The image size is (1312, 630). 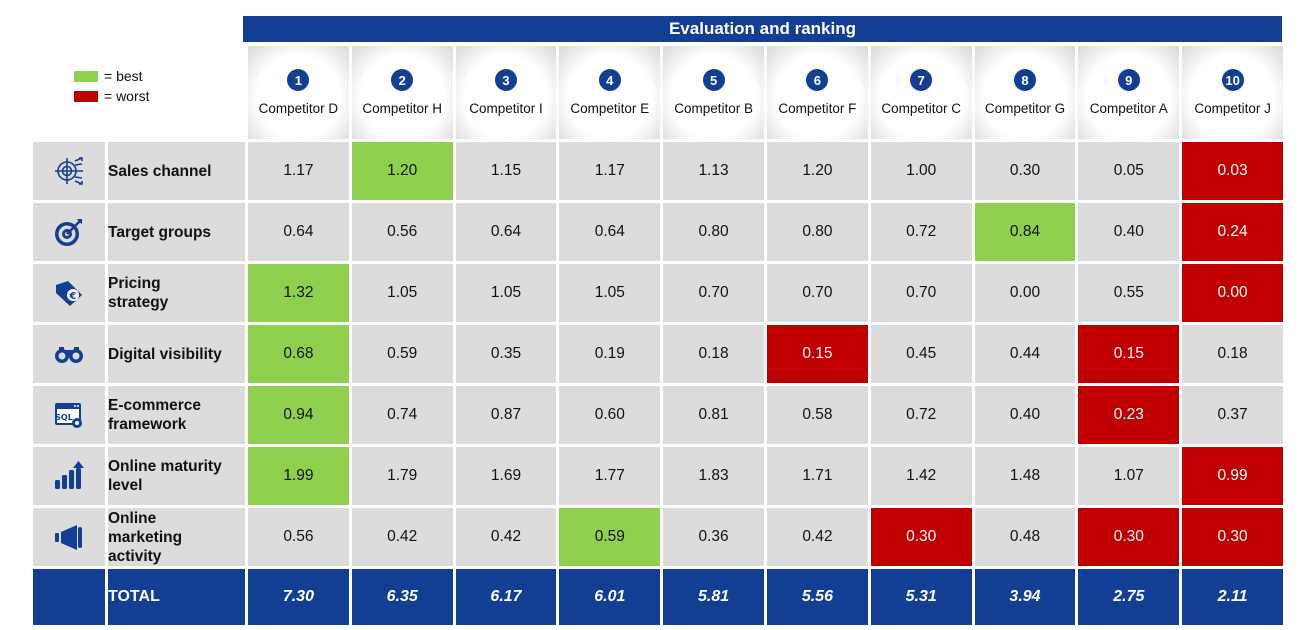 What do you see at coordinates (506, 108) in the screenshot?
I see `competitor-name: Competitor I` at bounding box center [506, 108].